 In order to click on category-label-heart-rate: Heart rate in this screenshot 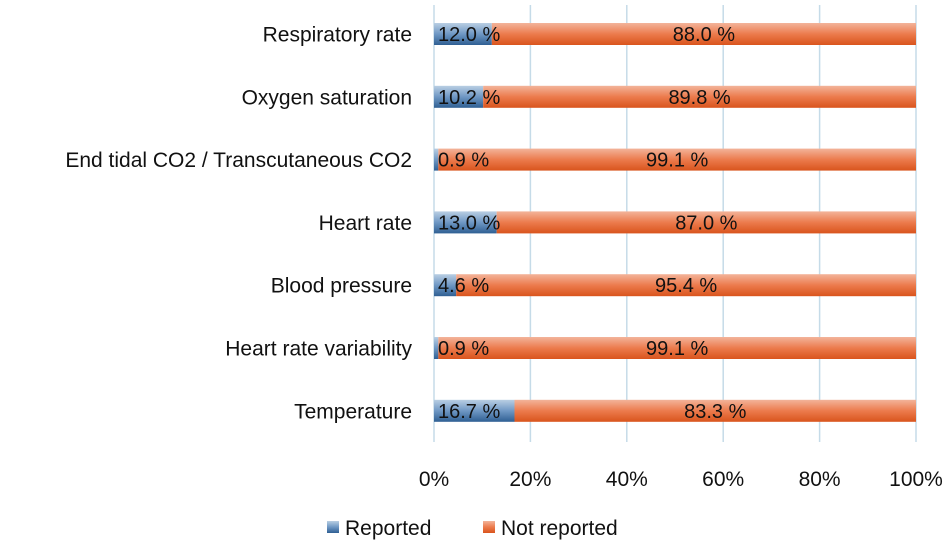, I will do `click(365, 223)`.